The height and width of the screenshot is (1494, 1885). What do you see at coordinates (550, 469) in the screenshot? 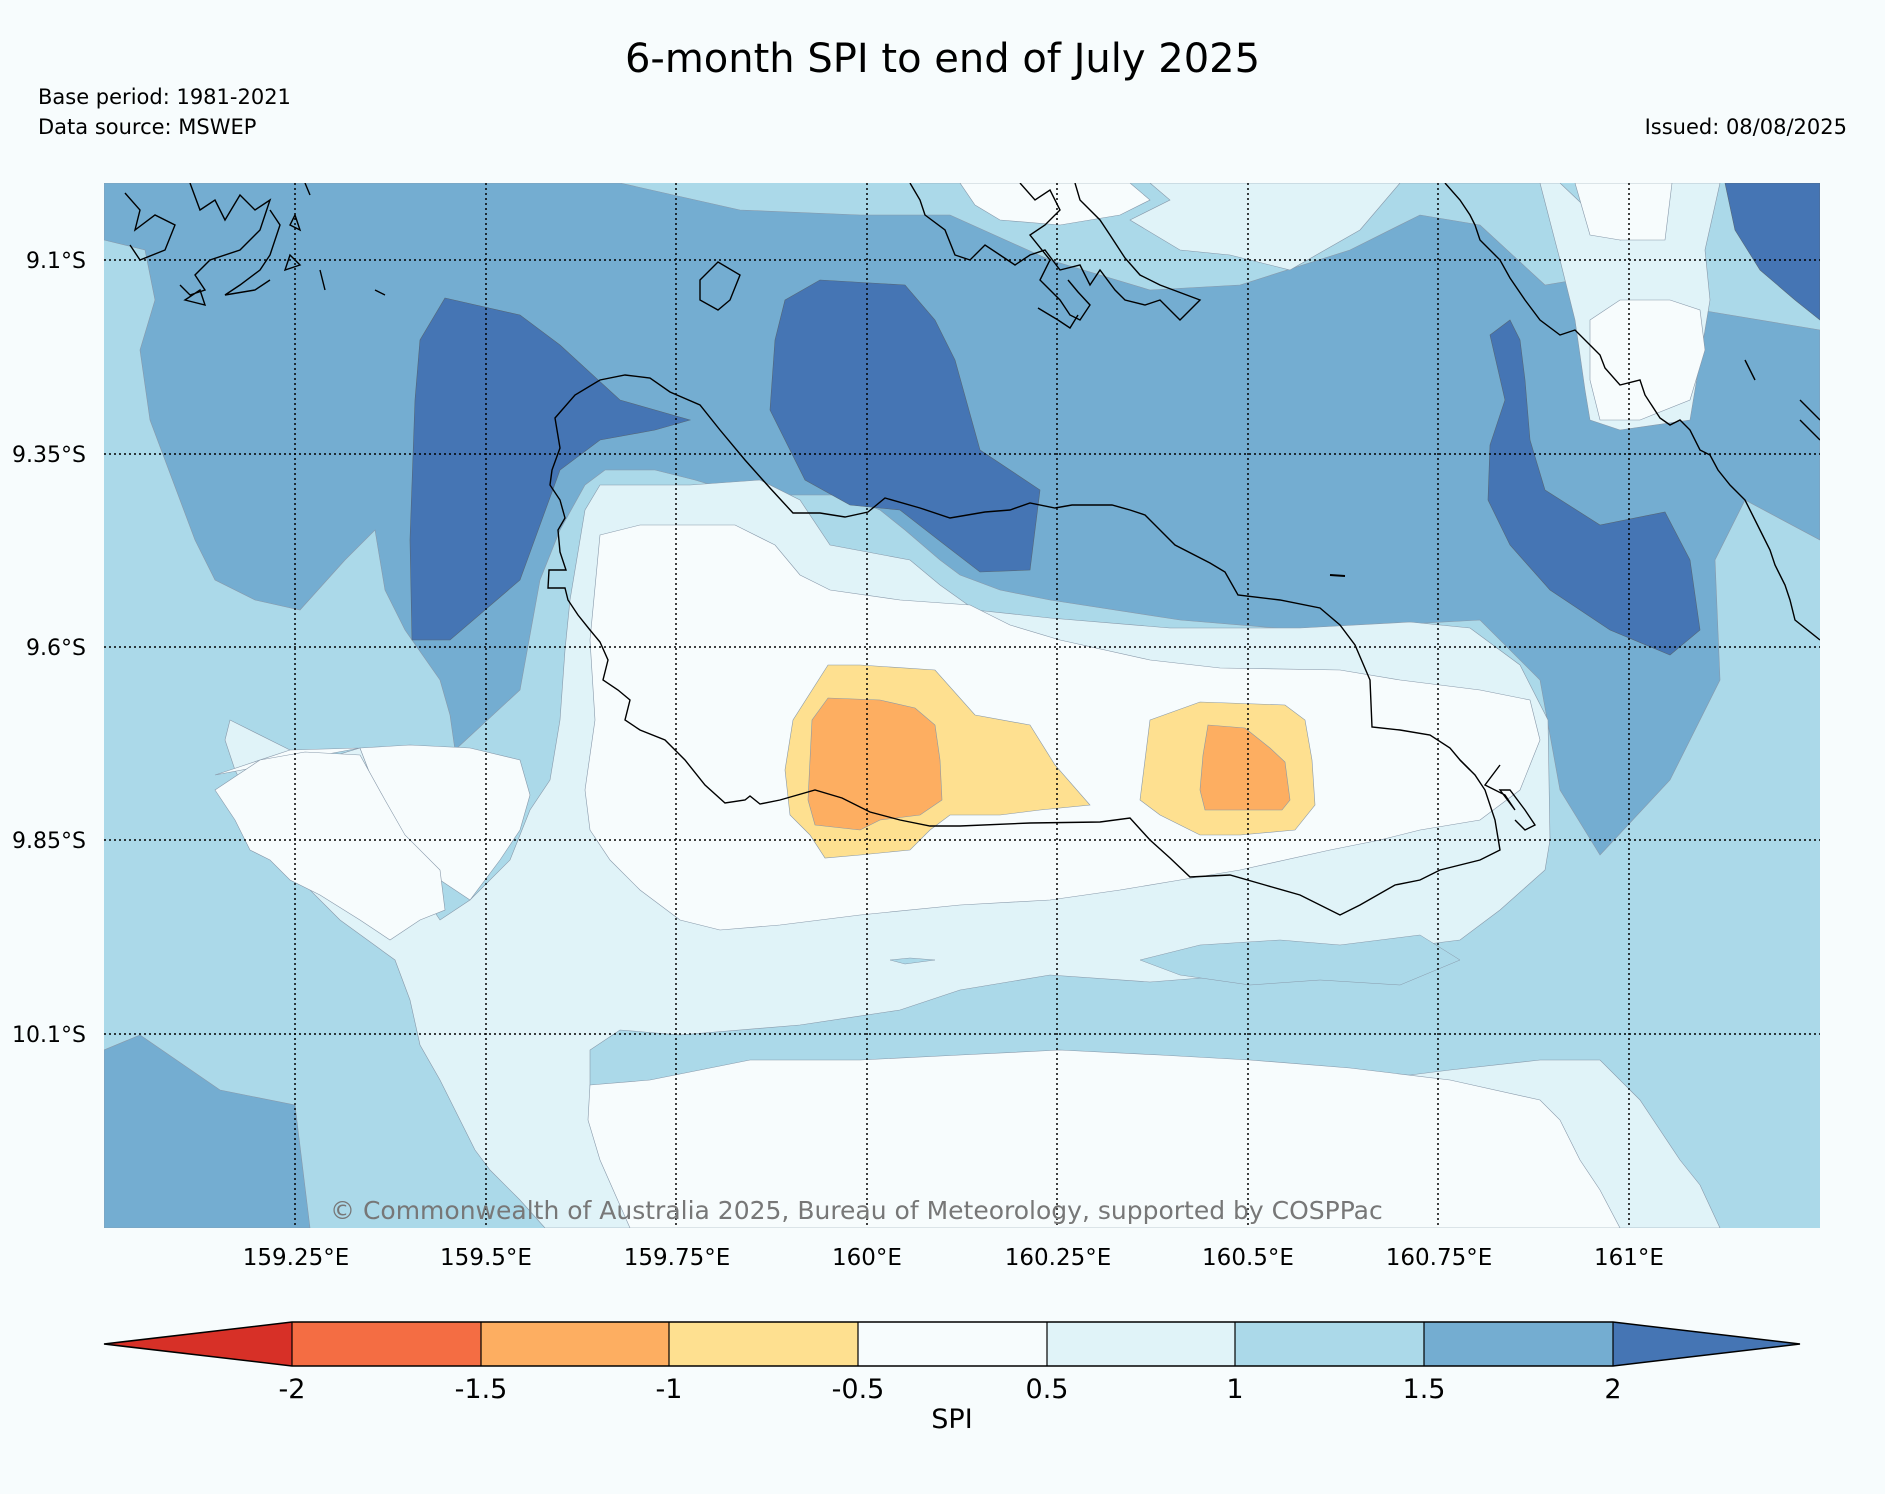
I see `spi-contour-above-2-west` at bounding box center [550, 469].